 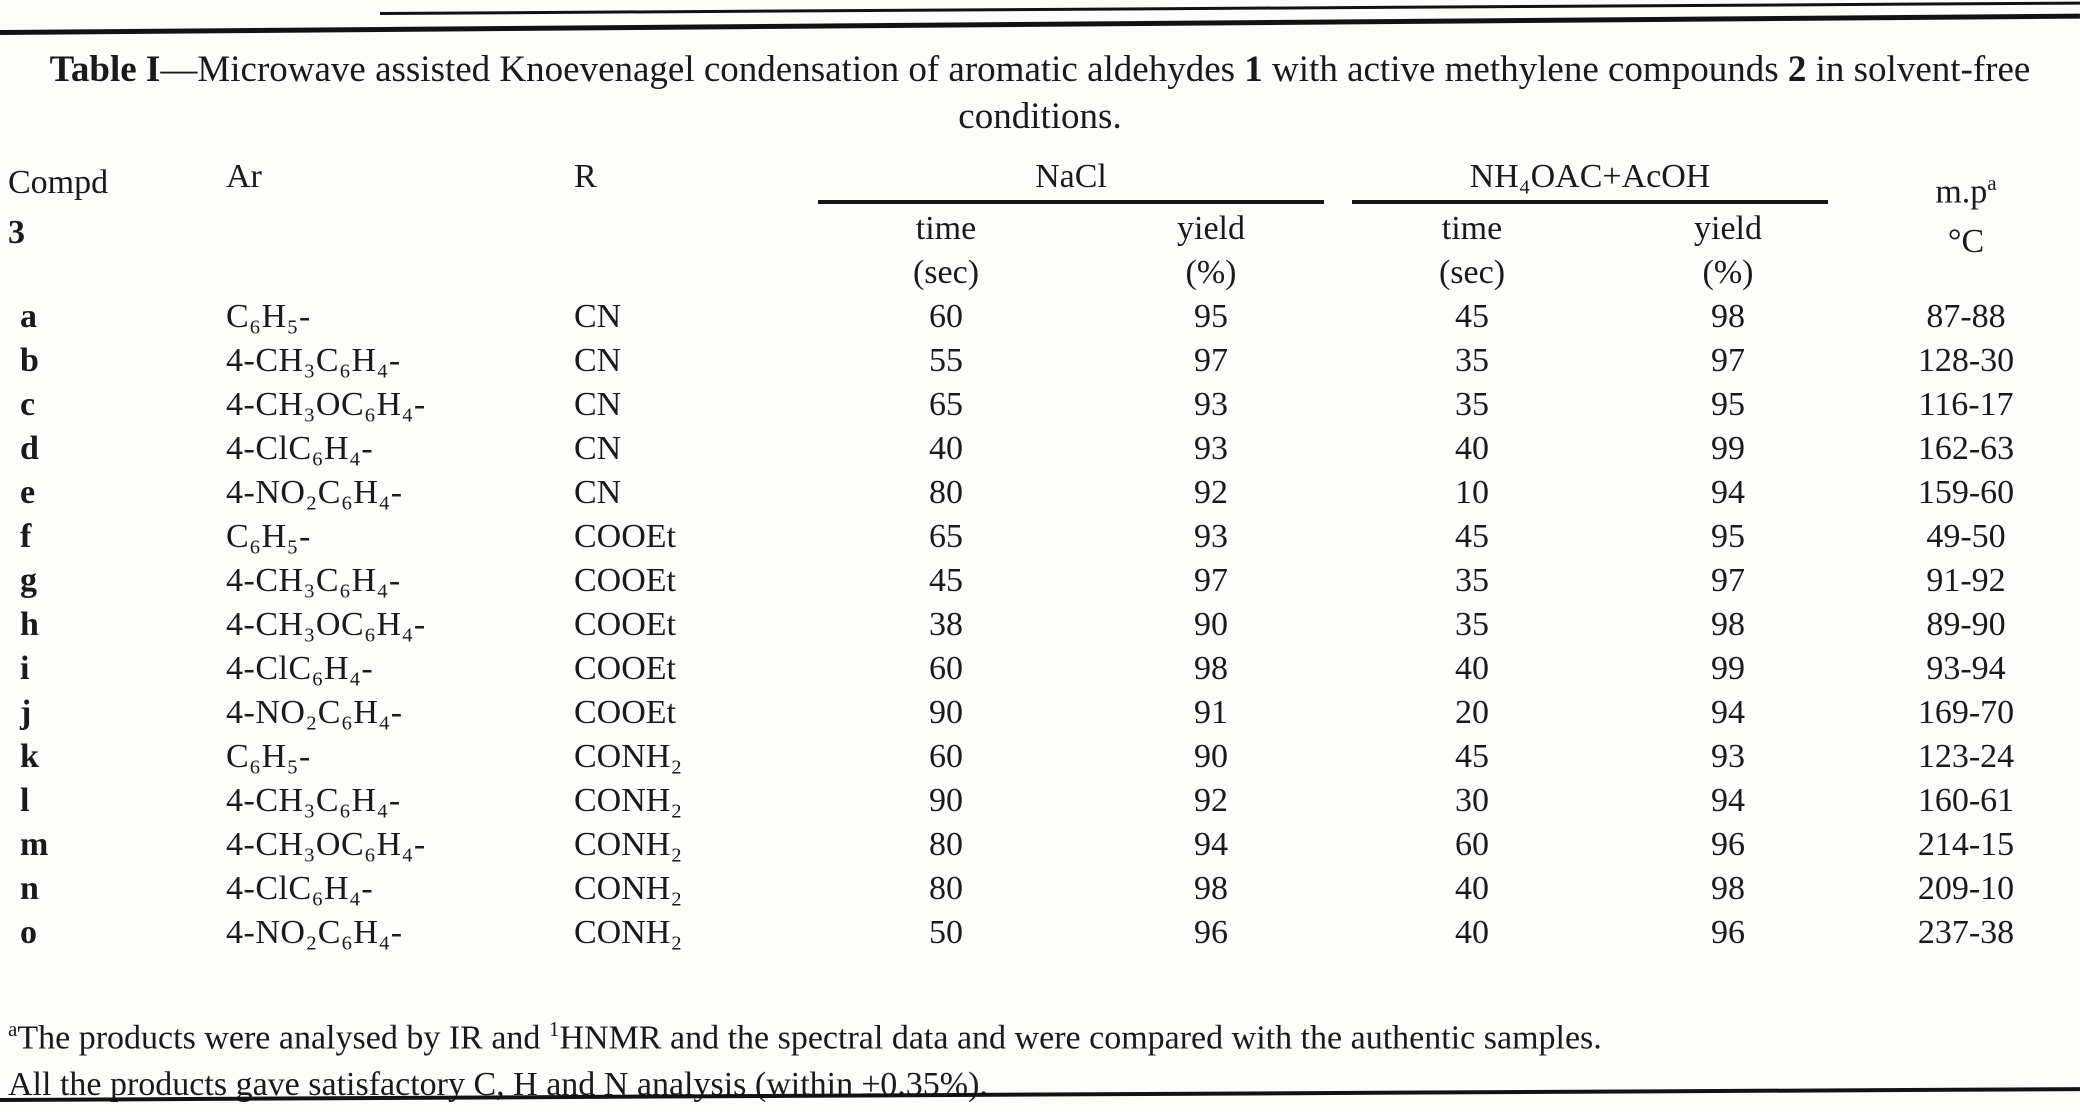 I want to click on column-header-compd: Compd 3, so click(x=117, y=228).